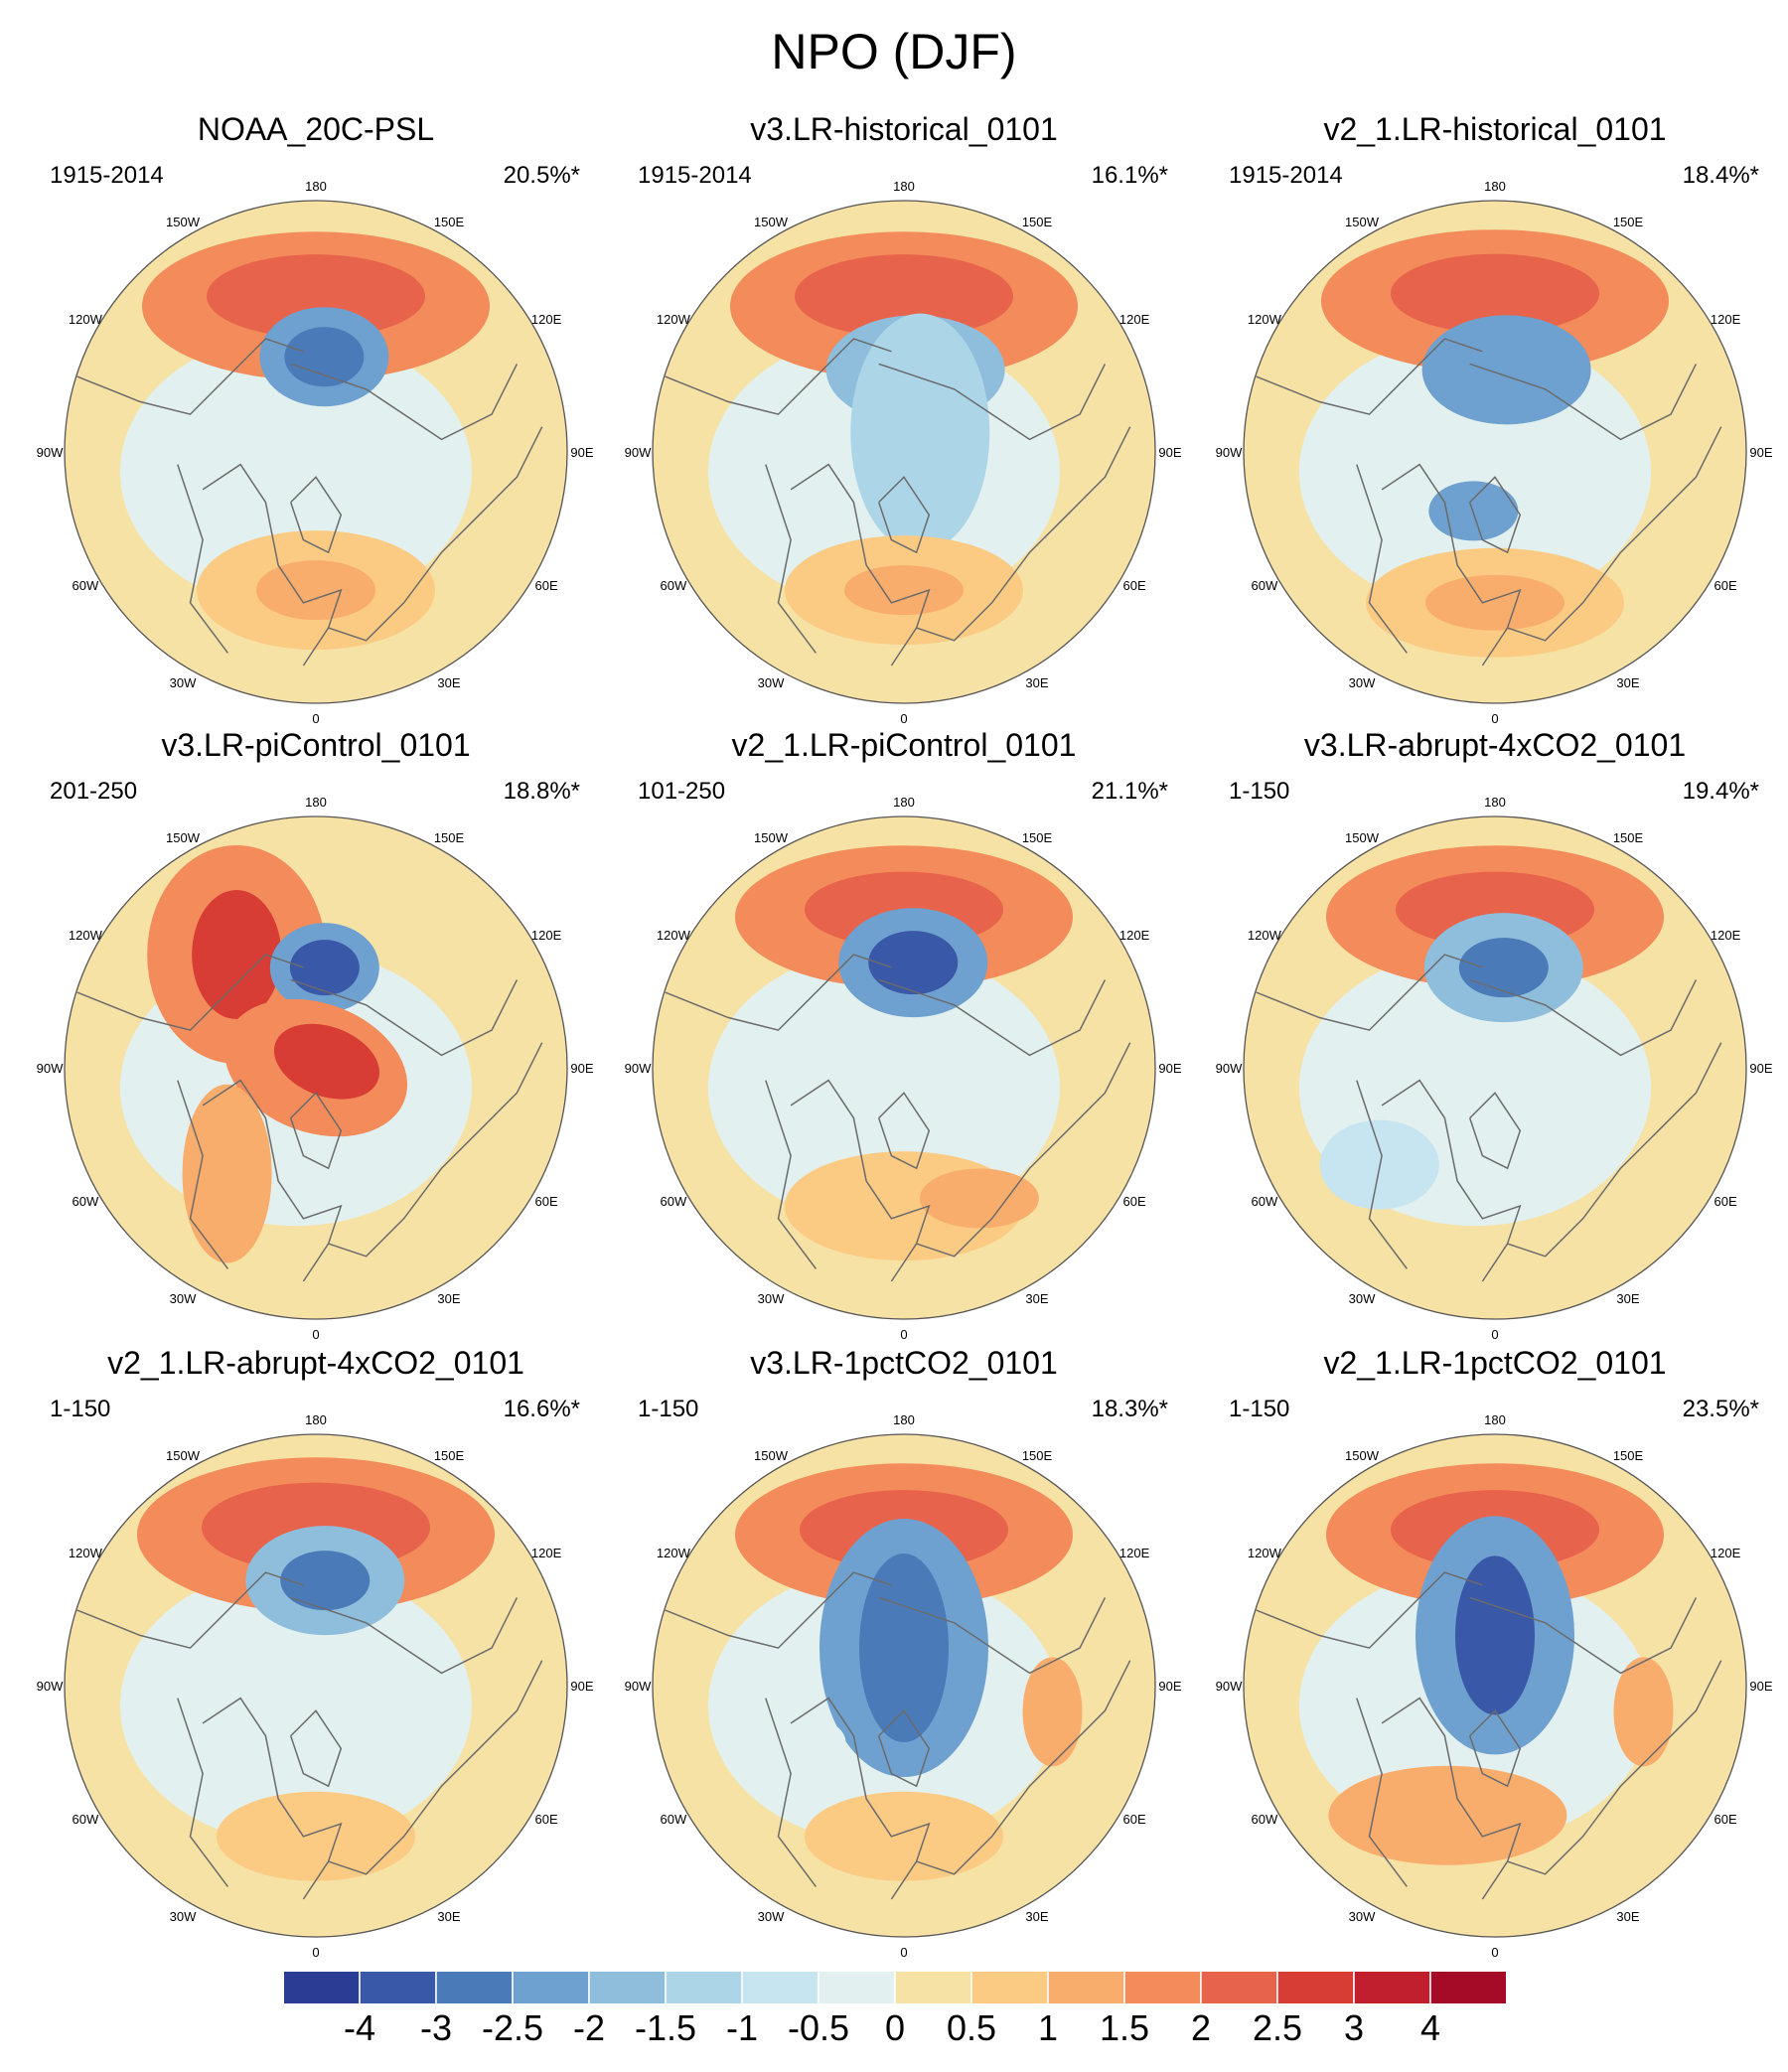 This screenshot has width=1788, height=2072. What do you see at coordinates (1129, 175) in the screenshot?
I see `panel-variance: 16.1%*` at bounding box center [1129, 175].